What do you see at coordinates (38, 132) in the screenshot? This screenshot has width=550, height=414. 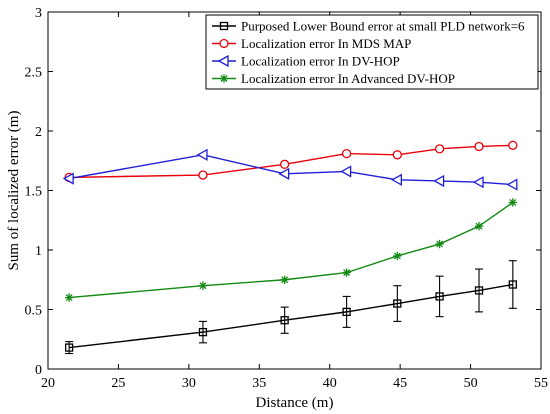 I see `y-tick-label: 2` at bounding box center [38, 132].